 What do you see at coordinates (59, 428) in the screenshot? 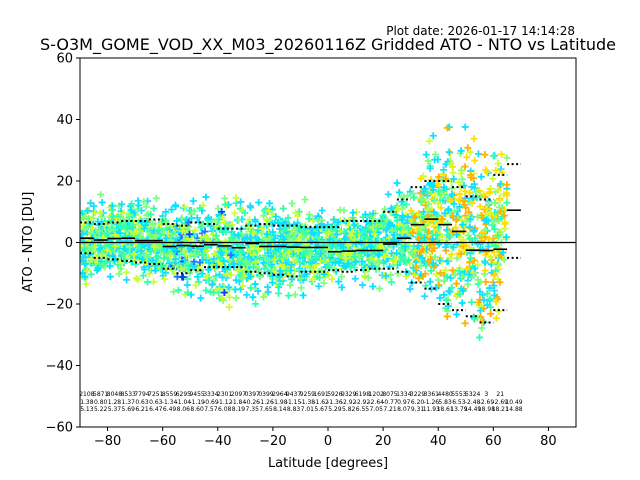
I see `y-tick-label: −60` at bounding box center [59, 428].